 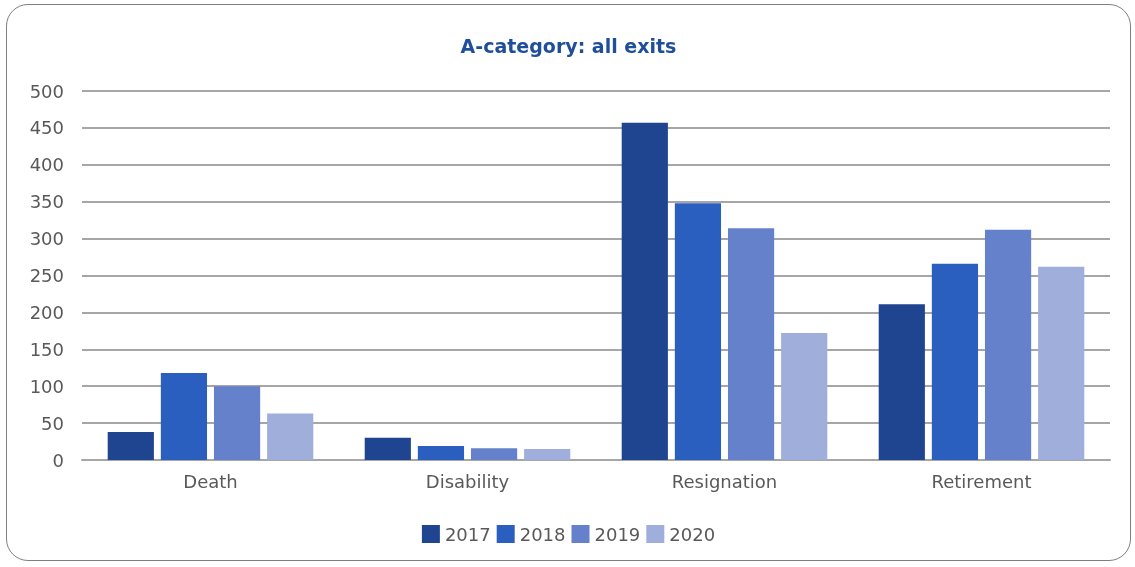 I want to click on y-tick-label: 50, so click(x=52, y=423).